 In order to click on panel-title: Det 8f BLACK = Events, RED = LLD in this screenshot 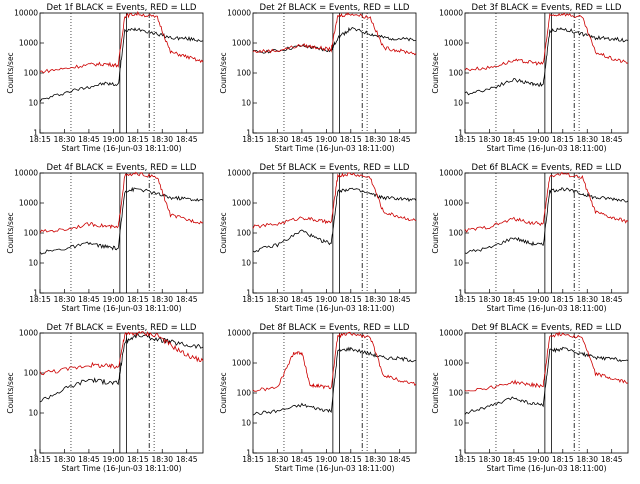, I will do `click(335, 328)`.